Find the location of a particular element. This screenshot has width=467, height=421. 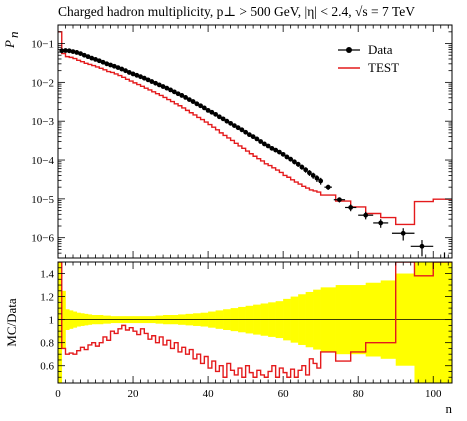

y-label-text: P is located at coordinates (9, 44).